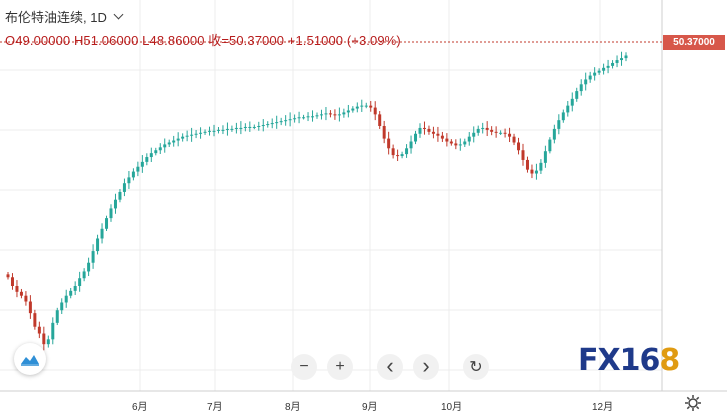 The image size is (727, 415). What do you see at coordinates (118, 14) in the screenshot?
I see `chevron-down-icon` at bounding box center [118, 14].